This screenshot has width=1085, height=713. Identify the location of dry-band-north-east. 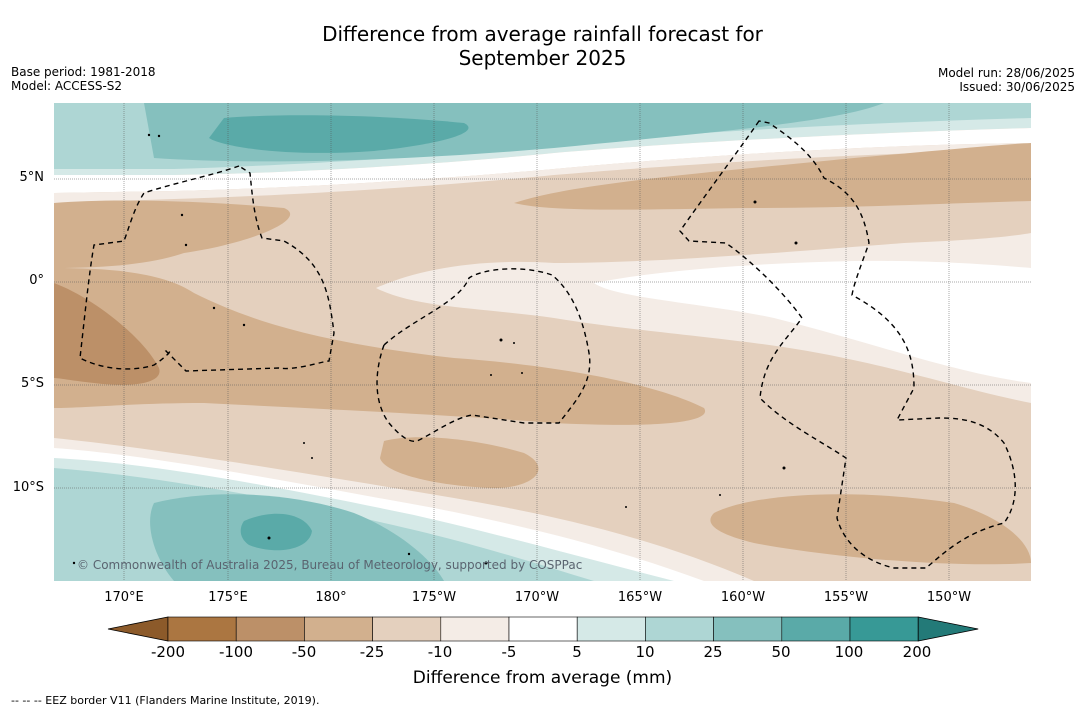
(772, 176).